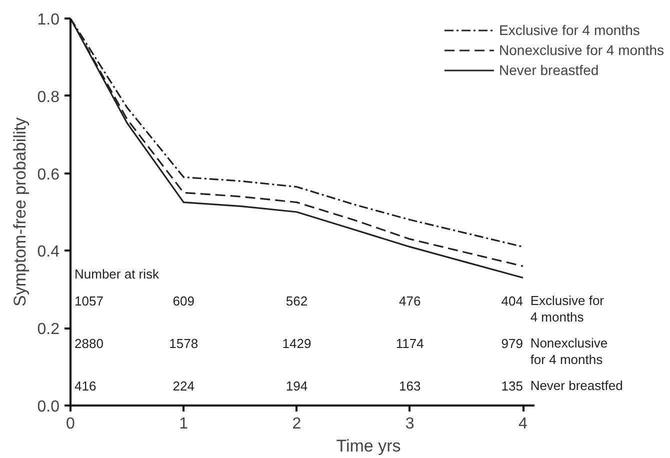  Describe the element at coordinates (183, 424) in the screenshot. I see `x-tick-label: 1` at that location.